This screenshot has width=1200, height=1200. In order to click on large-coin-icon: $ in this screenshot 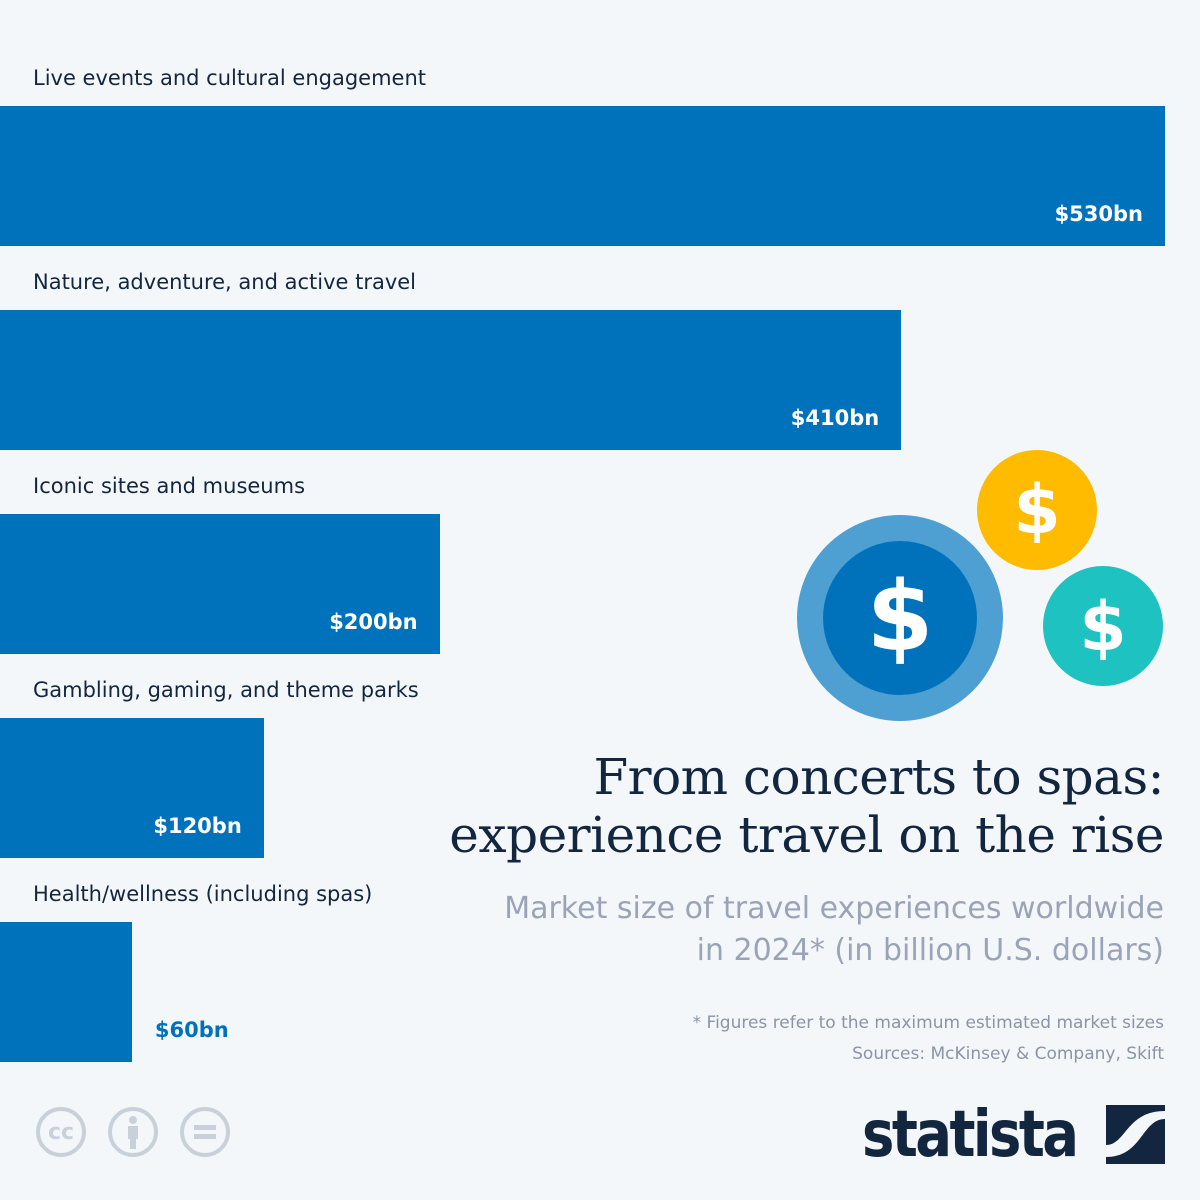, I will do `click(900, 618)`.